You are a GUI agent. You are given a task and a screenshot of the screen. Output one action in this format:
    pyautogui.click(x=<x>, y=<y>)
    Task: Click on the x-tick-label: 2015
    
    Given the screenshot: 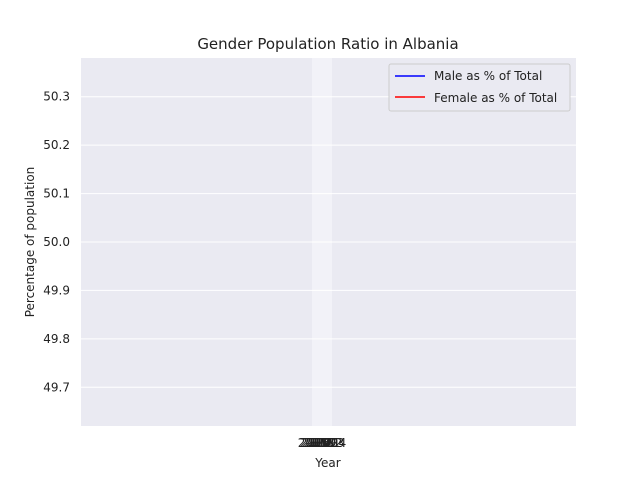 What is the action you would take?
    pyautogui.click(x=313, y=443)
    